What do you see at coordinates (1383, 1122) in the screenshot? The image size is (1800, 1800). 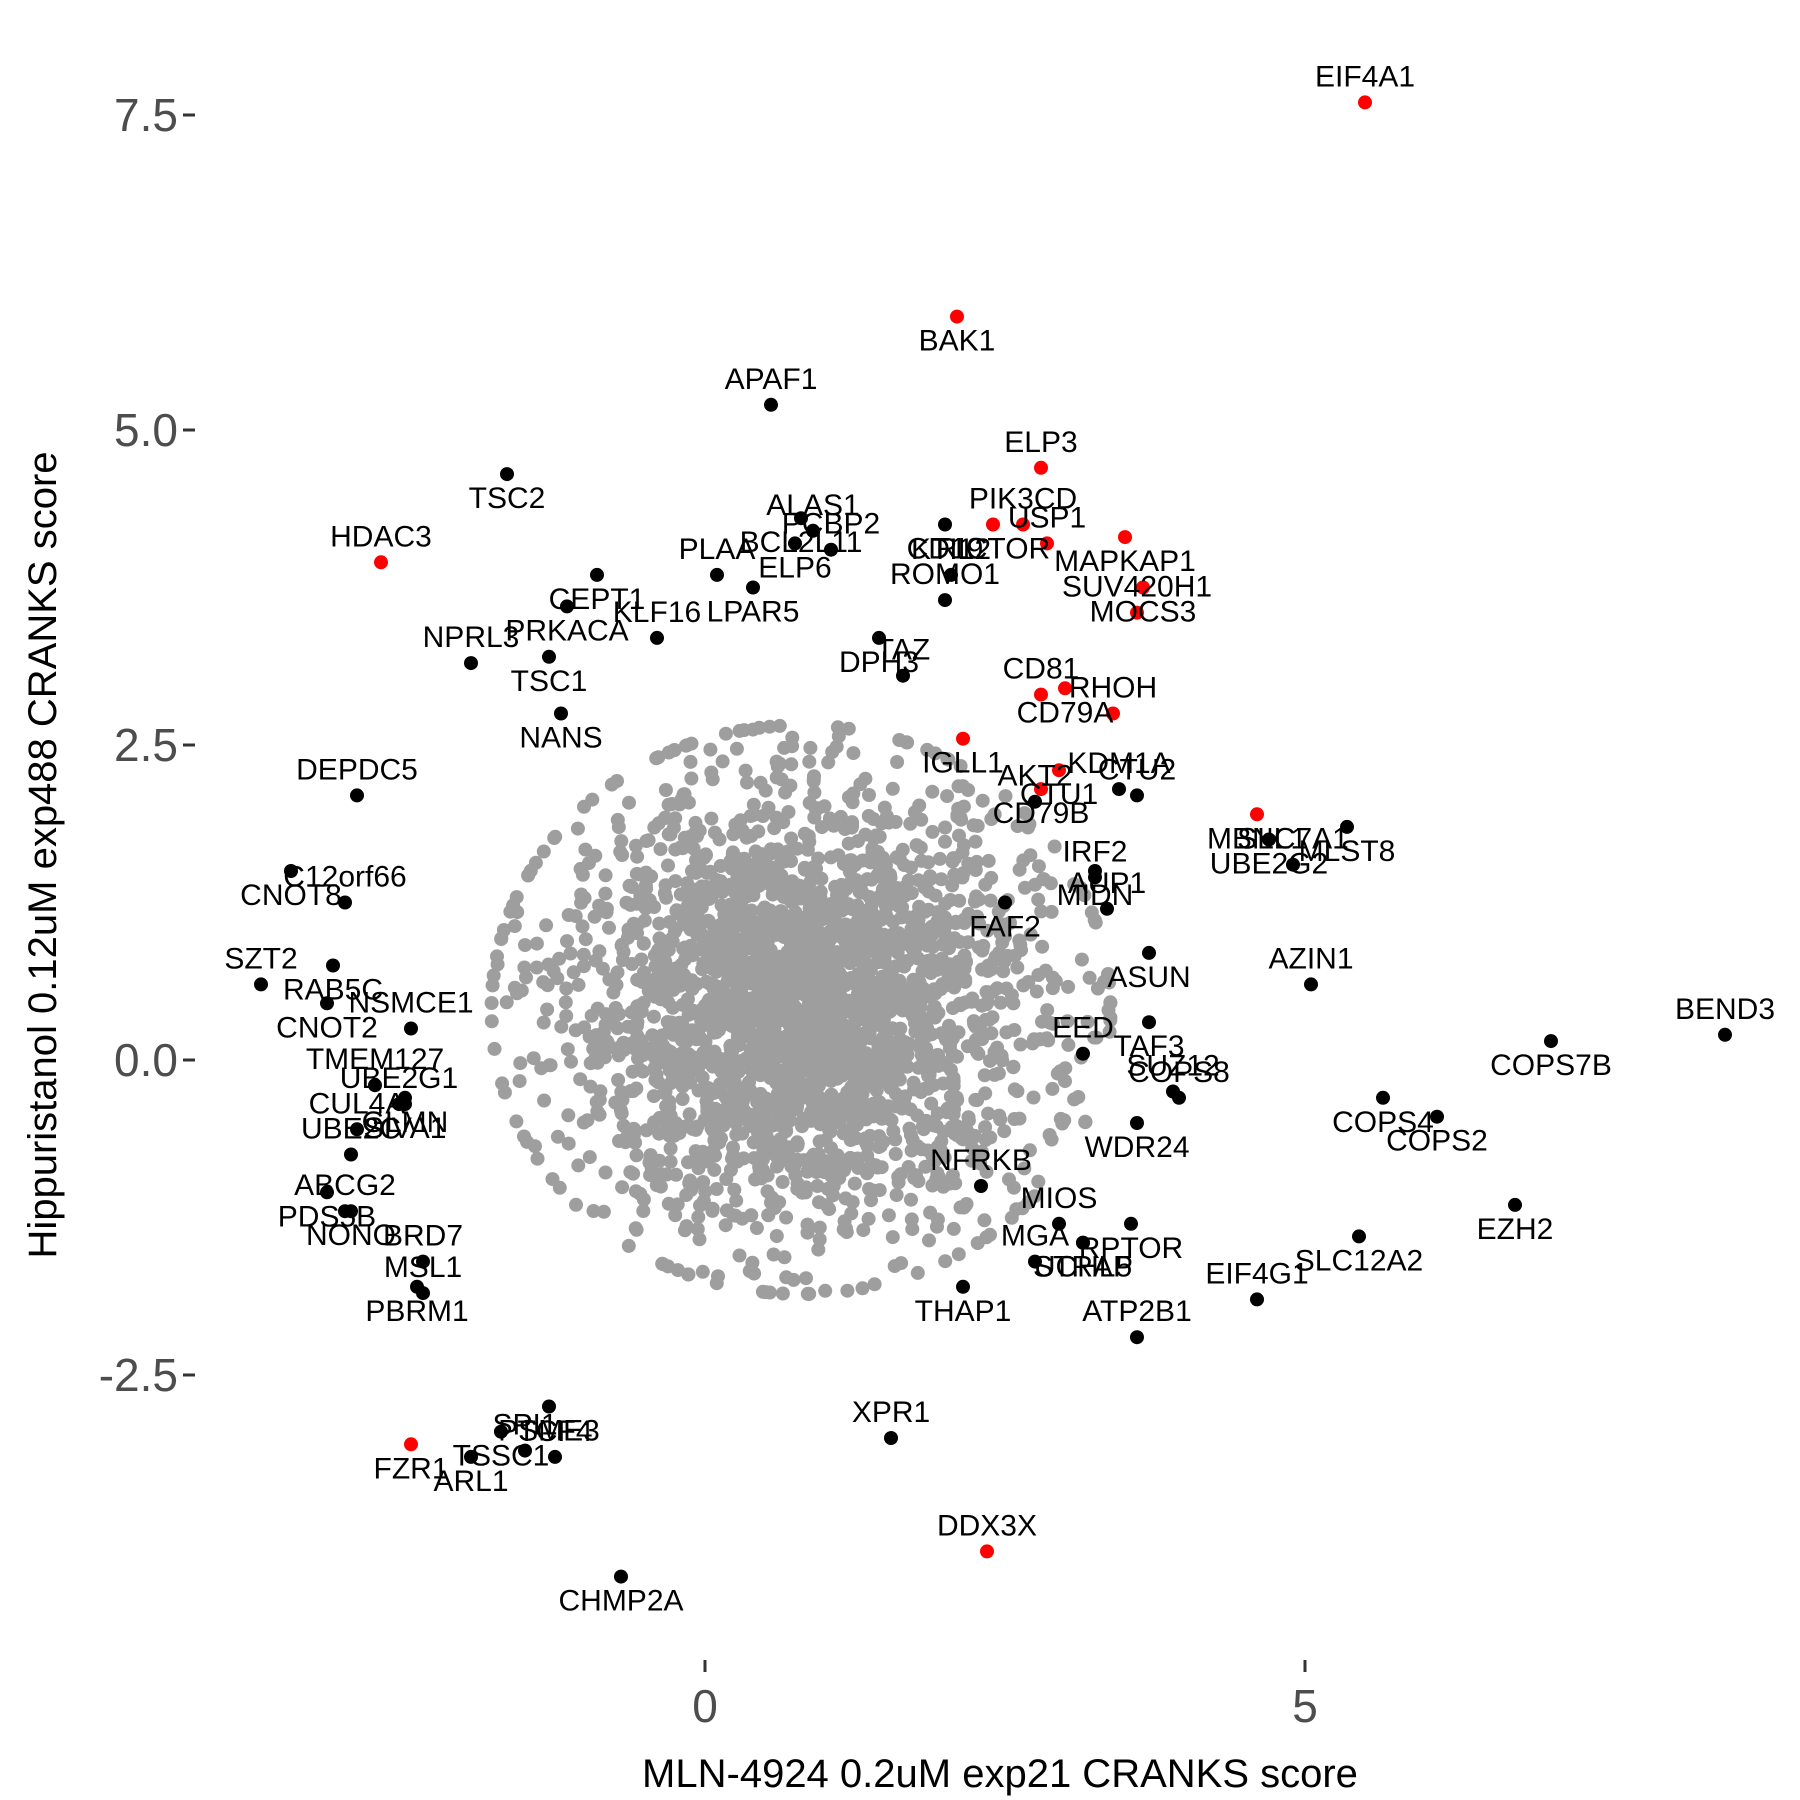 I see `label-cops4: COPS4` at bounding box center [1383, 1122].